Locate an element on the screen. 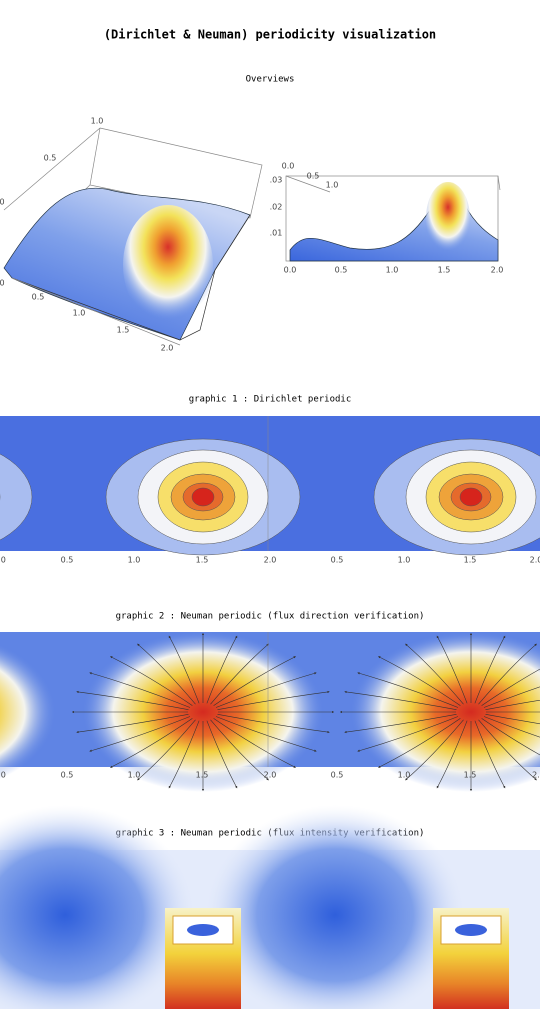  section-heading: graphic 1 : Dirichlet periodic is located at coordinates (270, 400).